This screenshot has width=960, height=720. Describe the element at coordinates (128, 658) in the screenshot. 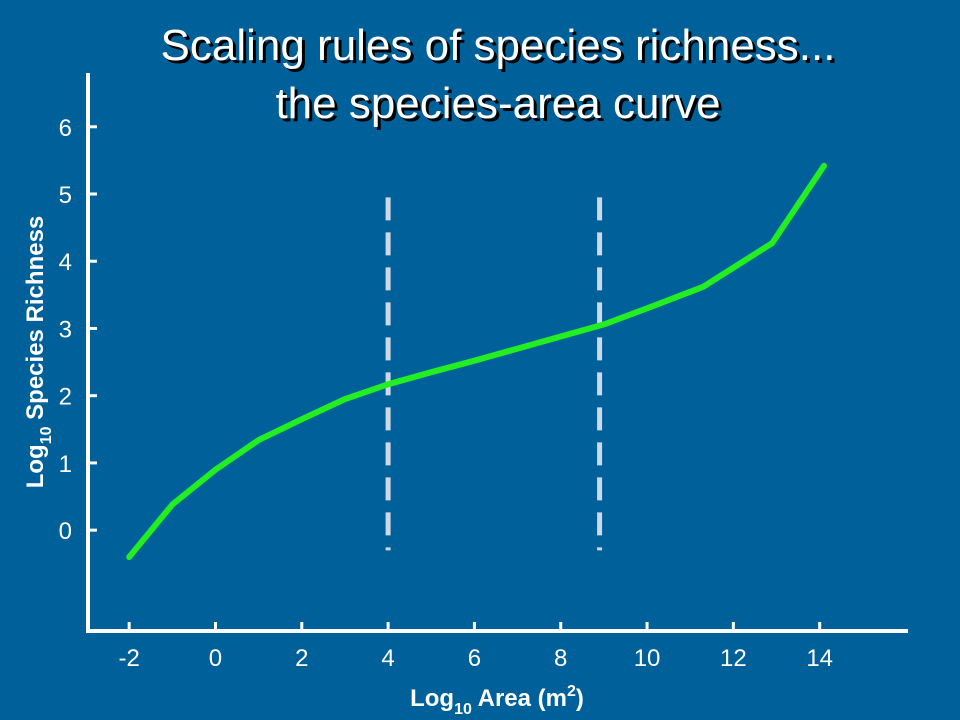

I see `x-tick-label: -2` at that location.